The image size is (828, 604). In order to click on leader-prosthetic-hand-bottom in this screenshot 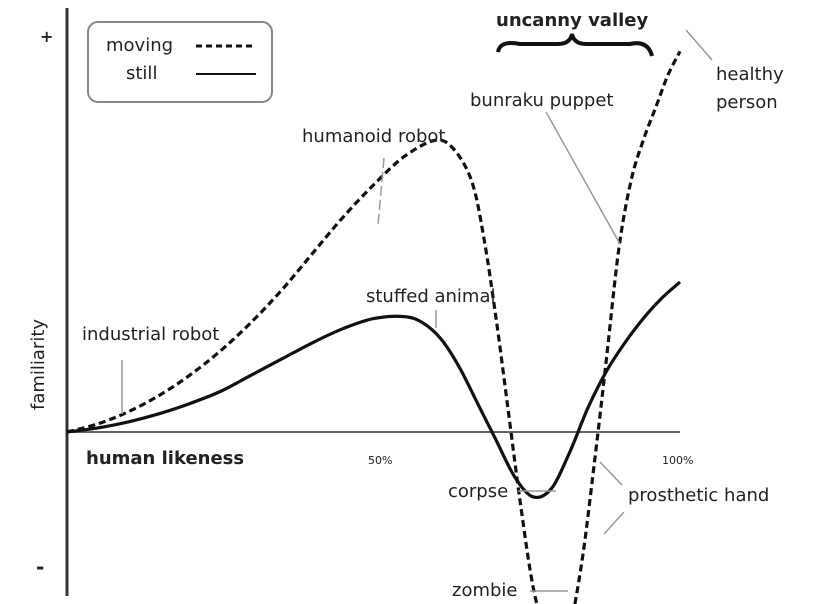, I will do `click(614, 523)`.